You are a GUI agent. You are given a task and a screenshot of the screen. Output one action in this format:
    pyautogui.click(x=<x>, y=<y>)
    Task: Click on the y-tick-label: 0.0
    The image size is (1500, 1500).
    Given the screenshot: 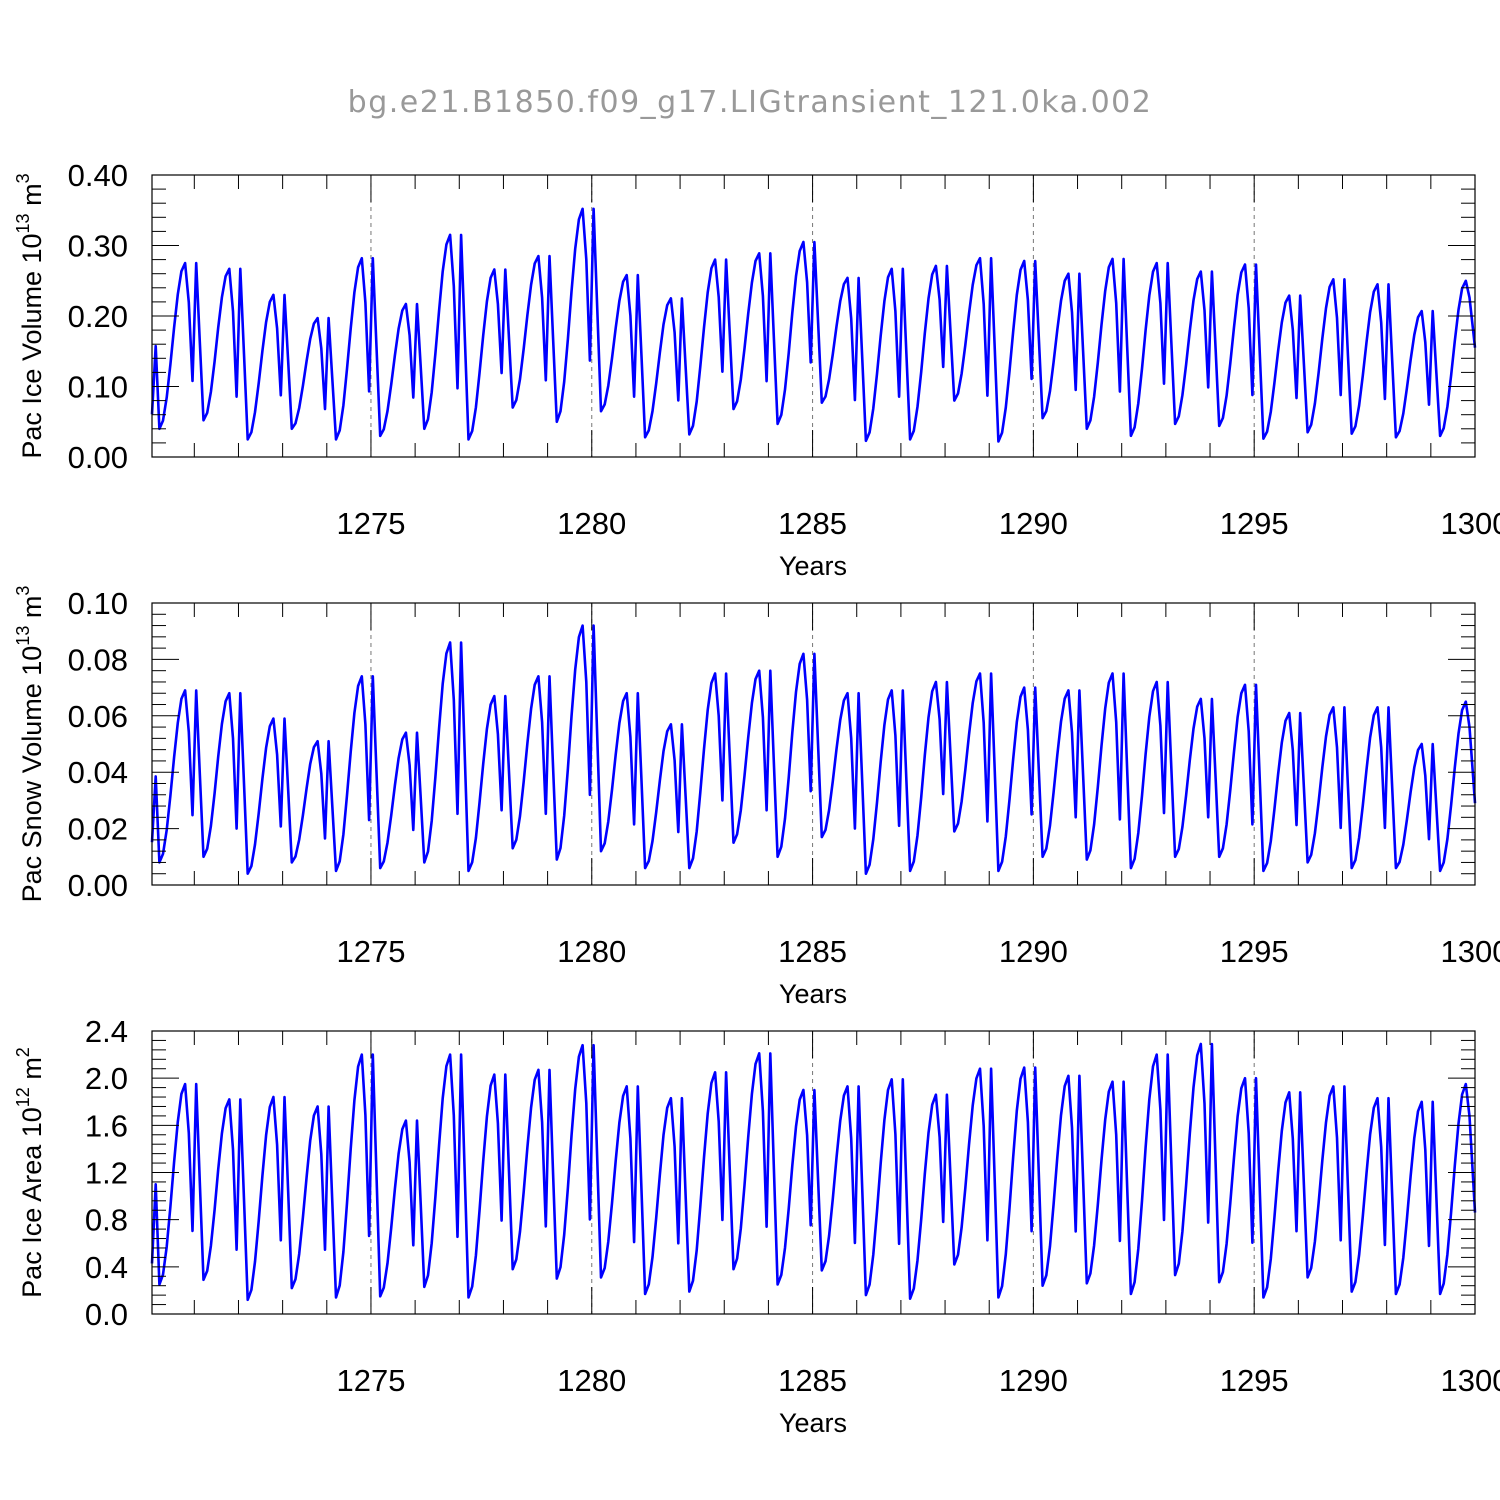 What is the action you would take?
    pyautogui.click(x=106, y=1314)
    